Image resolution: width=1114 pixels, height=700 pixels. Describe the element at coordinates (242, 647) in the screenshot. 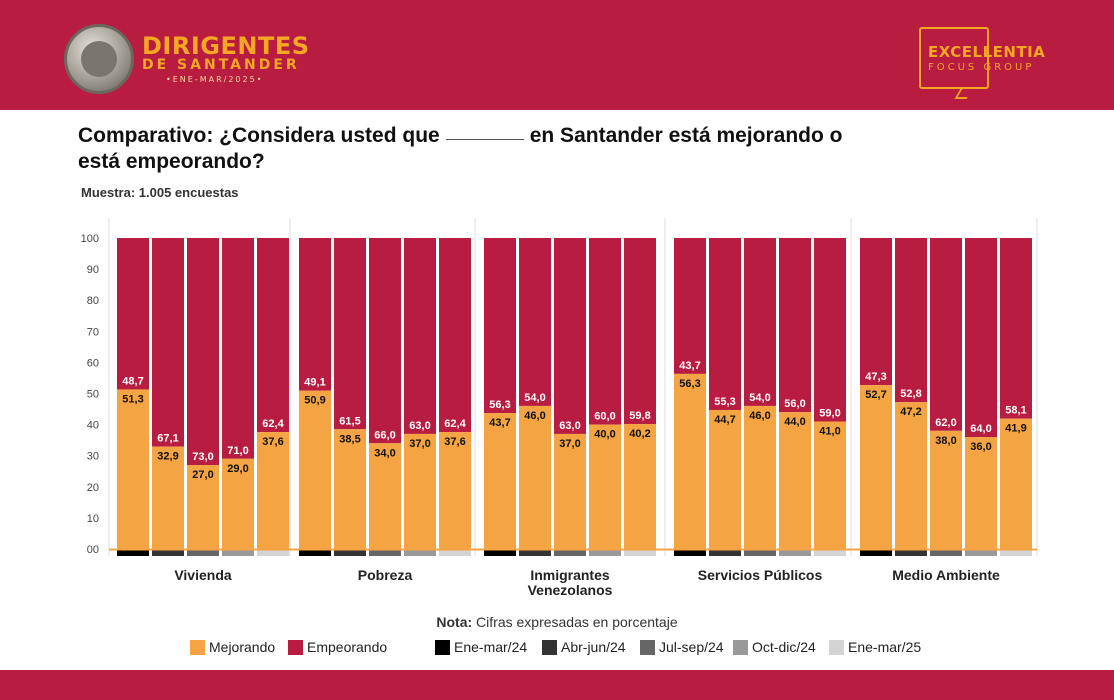

I see `legend-label-mejorando: Mejorando` at that location.